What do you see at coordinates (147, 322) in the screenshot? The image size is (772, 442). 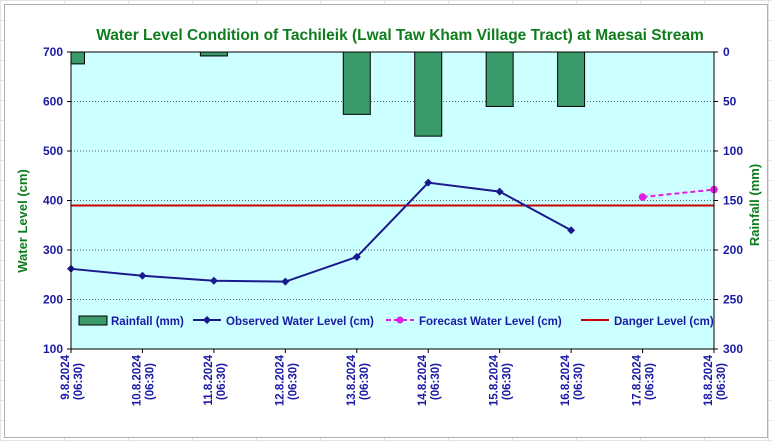 I see `legend-label-rainfall: Rainfall (mm)` at bounding box center [147, 322].